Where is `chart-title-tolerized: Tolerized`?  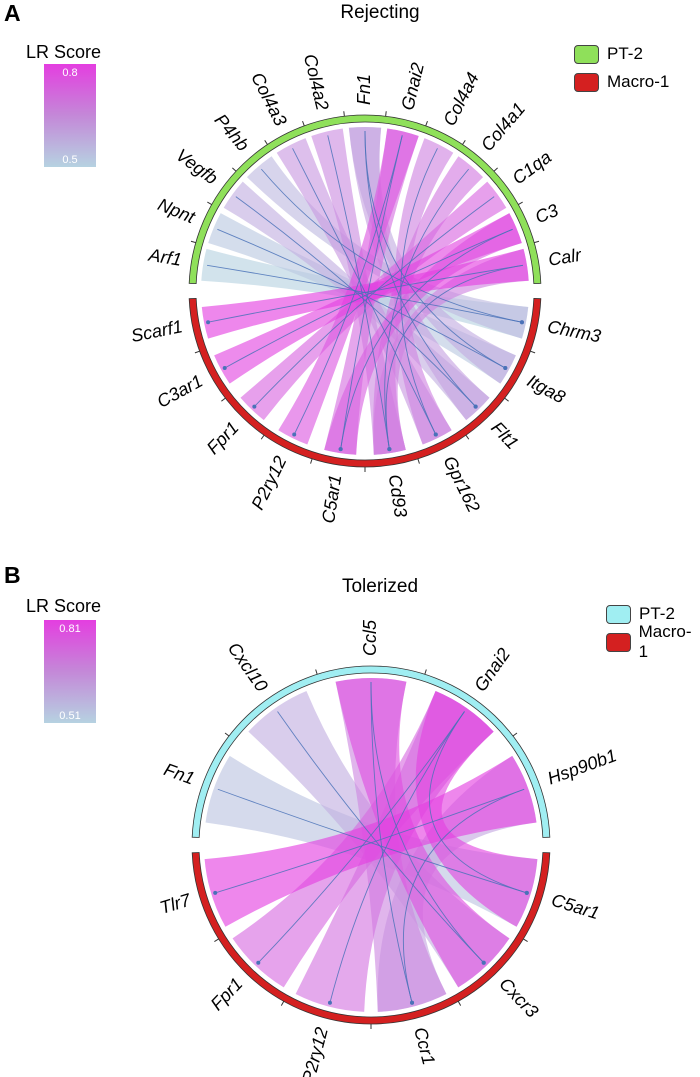
chart-title-tolerized: Tolerized is located at coordinates (380, 586).